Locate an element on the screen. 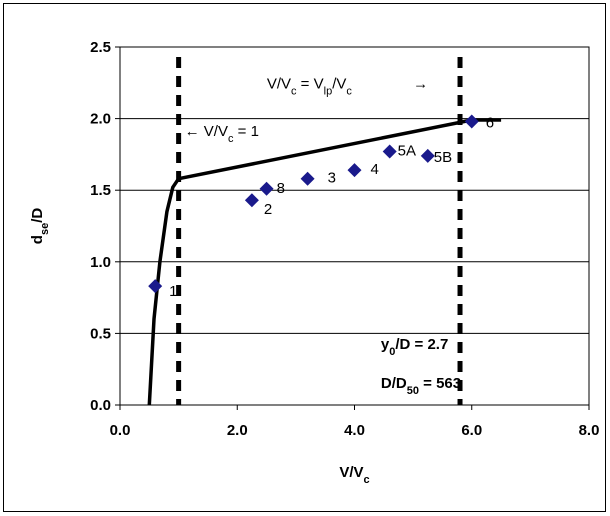 This screenshot has height=516, width=610. annotation-2-sub: 50 is located at coordinates (413, 391).